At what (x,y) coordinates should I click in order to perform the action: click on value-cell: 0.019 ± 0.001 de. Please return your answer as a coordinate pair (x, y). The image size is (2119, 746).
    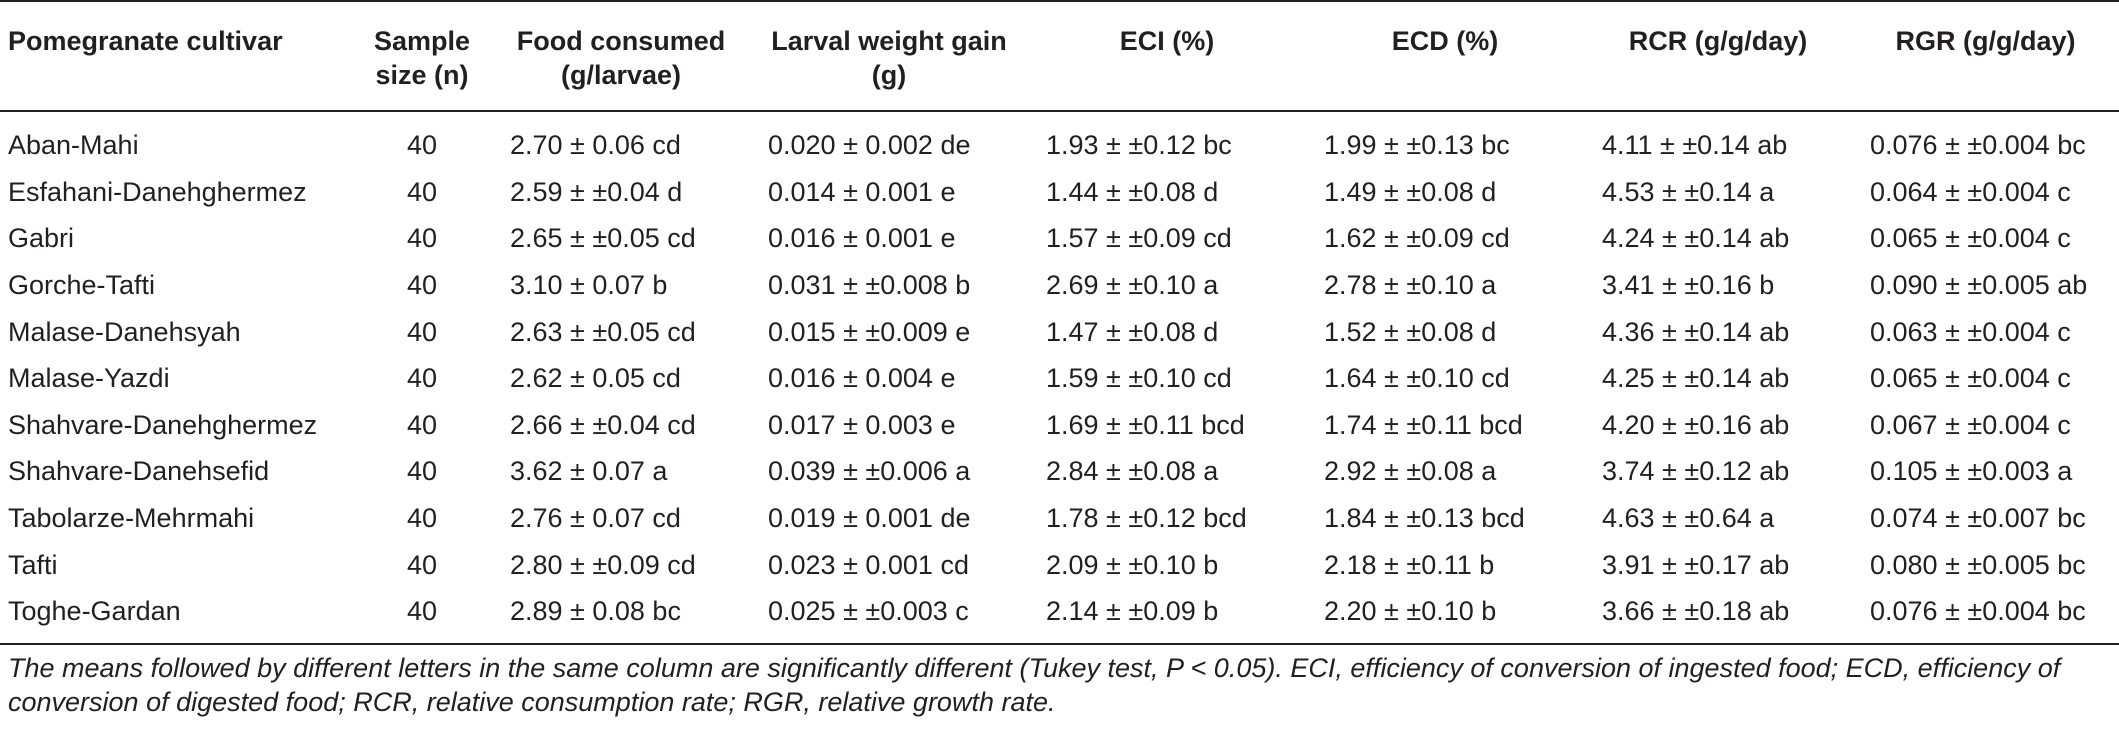
    Looking at the image, I should click on (869, 518).